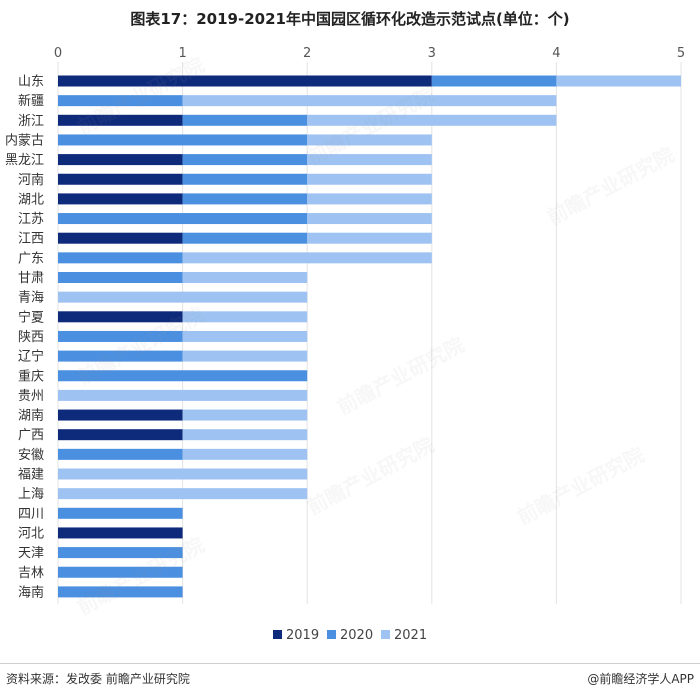  I want to click on y-category-label: 吉林, so click(31, 573).